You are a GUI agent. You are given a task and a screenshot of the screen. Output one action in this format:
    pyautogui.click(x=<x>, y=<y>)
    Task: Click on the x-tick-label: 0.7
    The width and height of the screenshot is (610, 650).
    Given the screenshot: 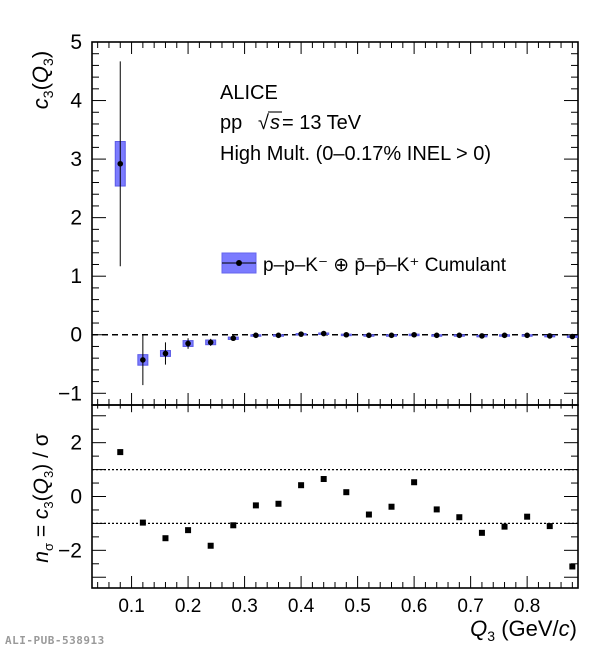 What is the action you would take?
    pyautogui.click(x=470, y=606)
    